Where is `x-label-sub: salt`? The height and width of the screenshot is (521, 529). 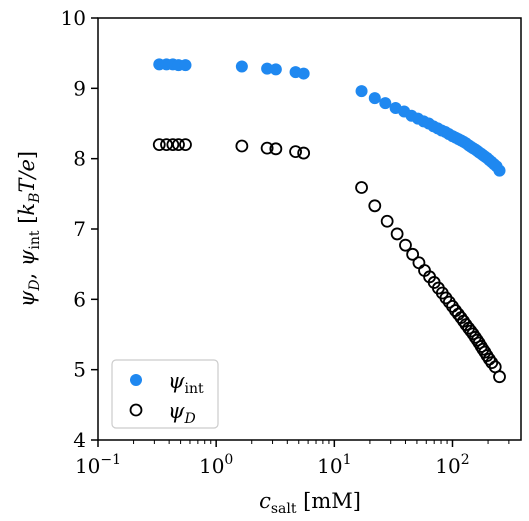
x-label-sub: salt is located at coordinates (284, 509).